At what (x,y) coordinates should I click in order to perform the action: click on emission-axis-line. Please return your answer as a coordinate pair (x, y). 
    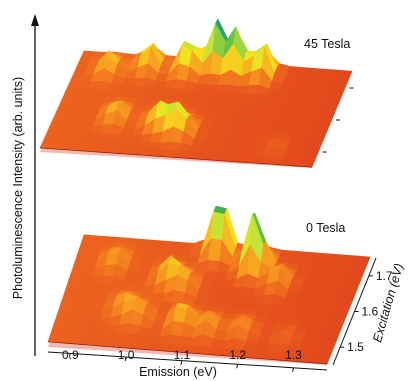
    Looking at the image, I should click on (187, 361).